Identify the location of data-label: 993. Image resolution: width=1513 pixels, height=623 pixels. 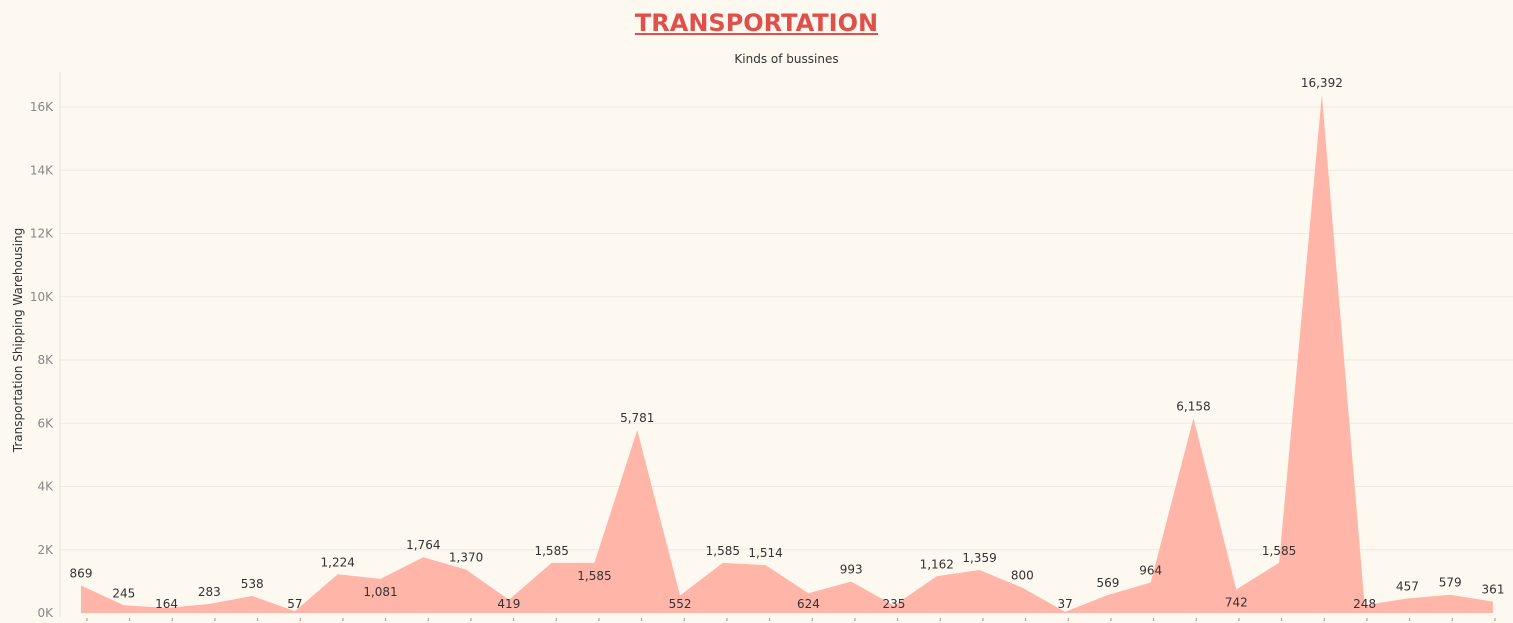
(851, 570).